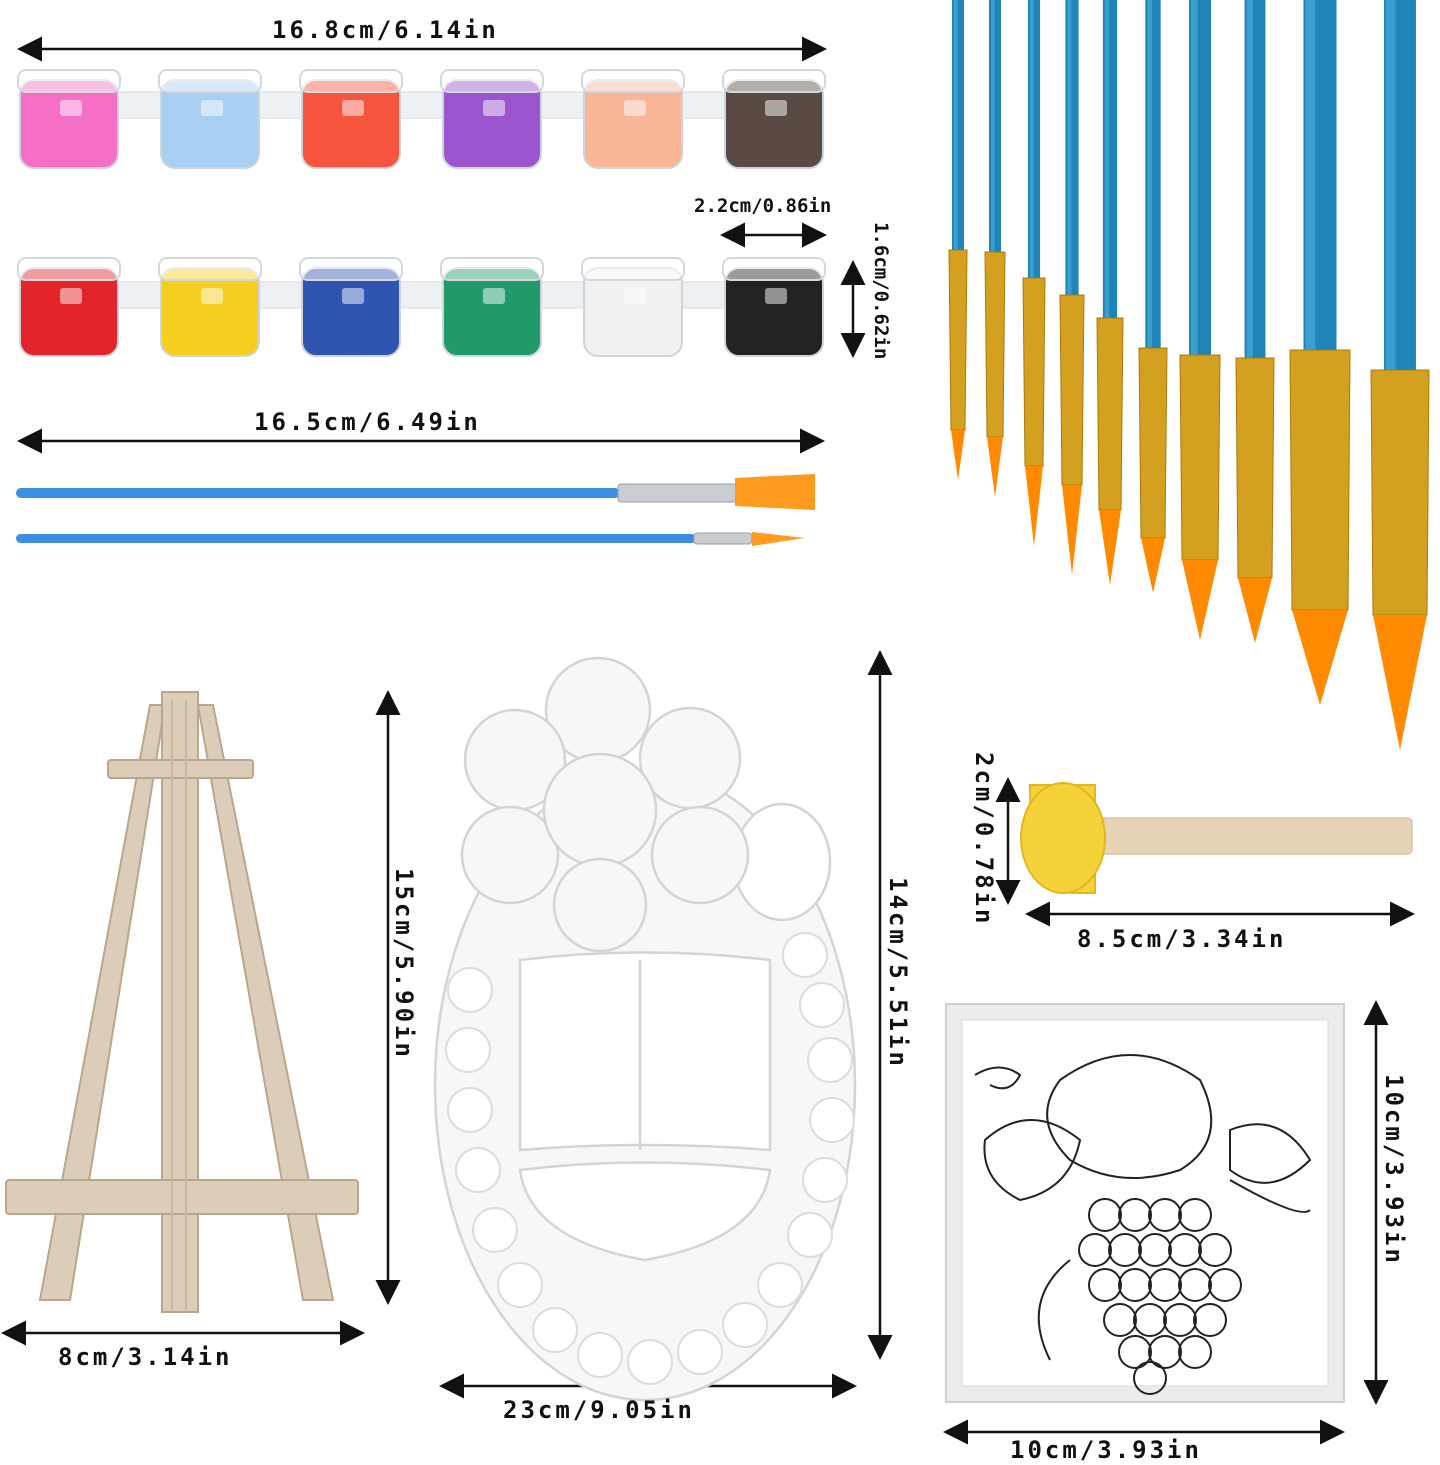  Describe the element at coordinates (1216, 838) in the screenshot. I see `sponge-dauber` at that location.